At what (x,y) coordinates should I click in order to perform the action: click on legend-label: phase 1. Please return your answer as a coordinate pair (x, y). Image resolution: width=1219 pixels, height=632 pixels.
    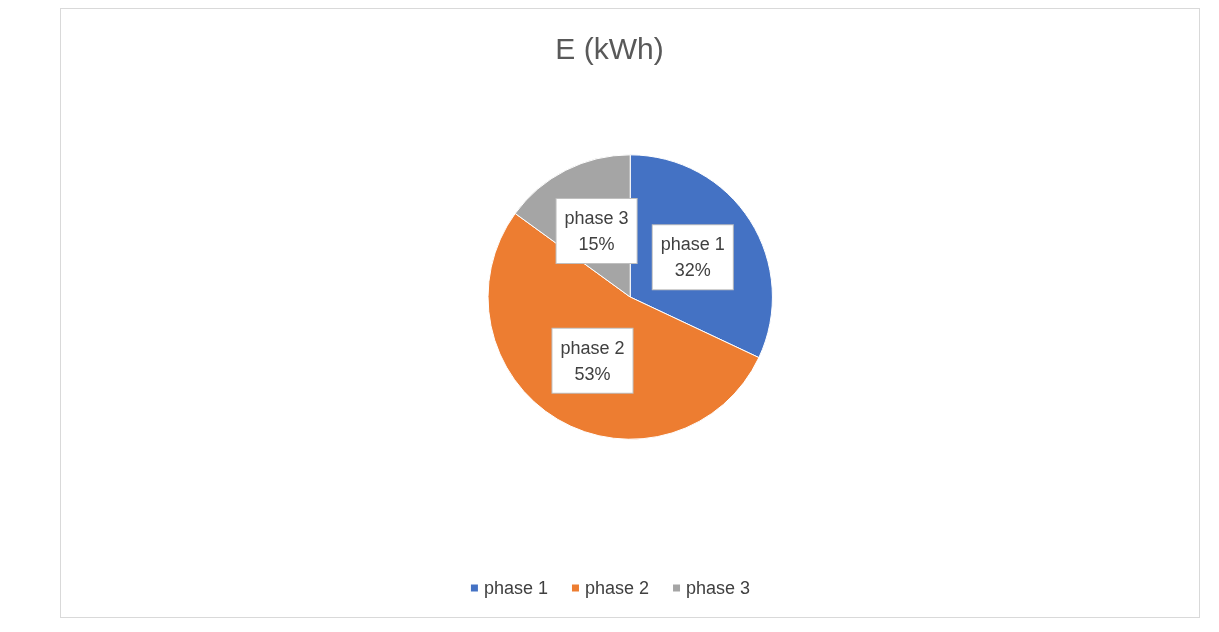
    Looking at the image, I should click on (515, 588).